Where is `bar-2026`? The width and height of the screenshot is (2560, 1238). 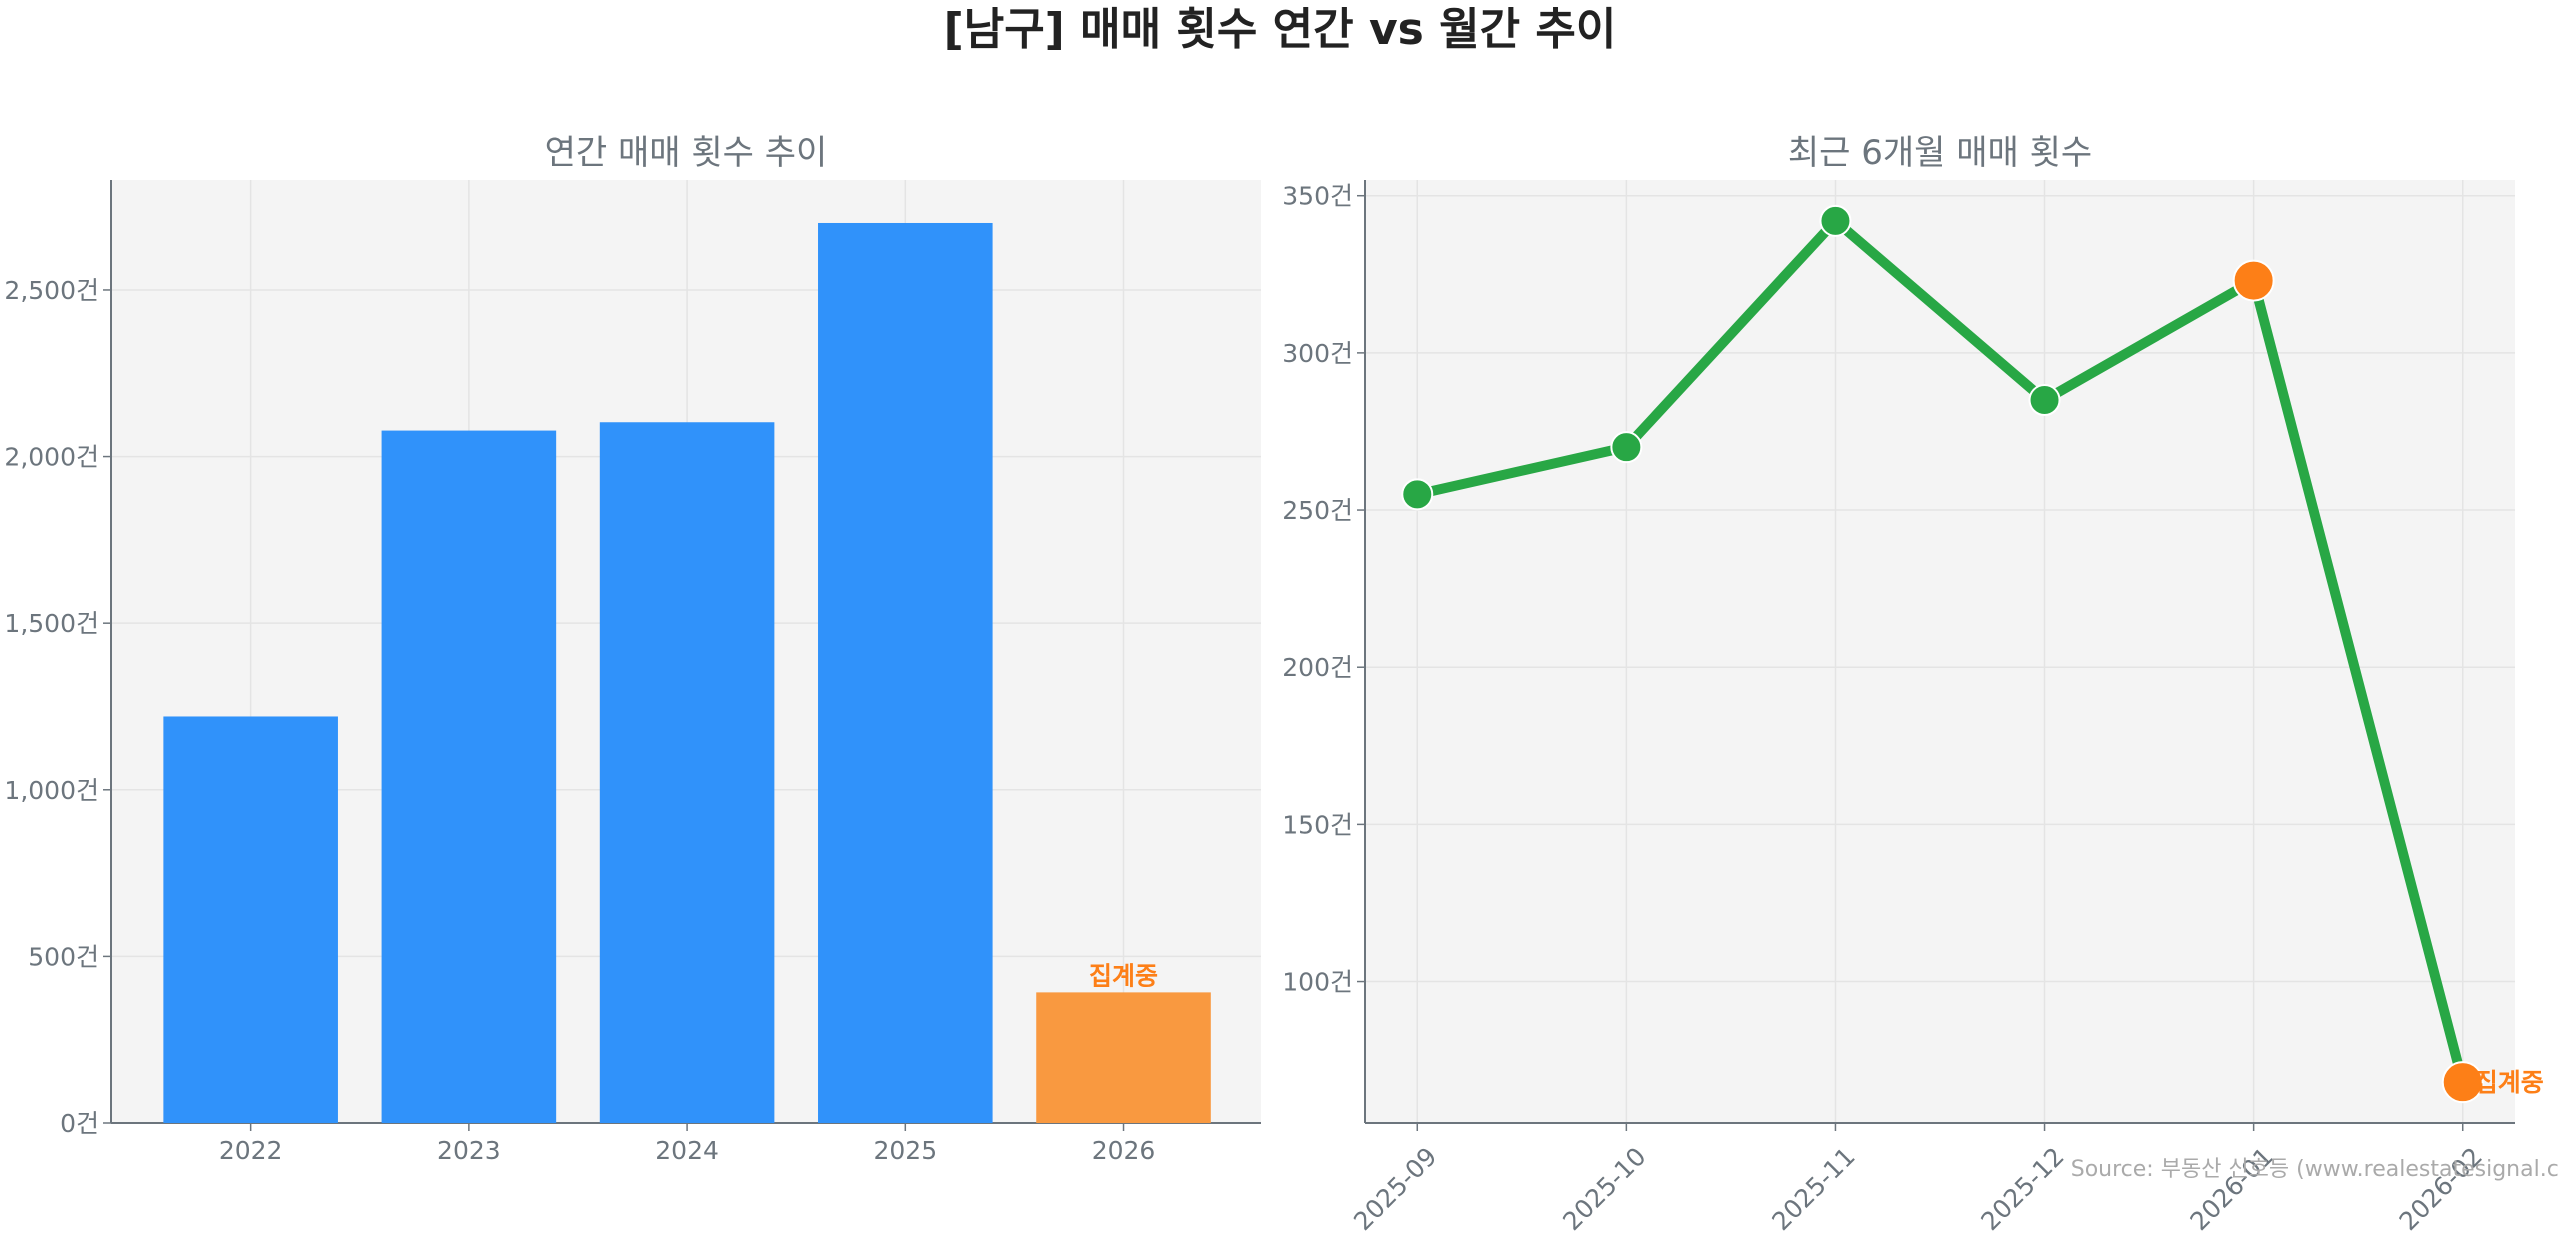 bar-2026 is located at coordinates (1123, 1057).